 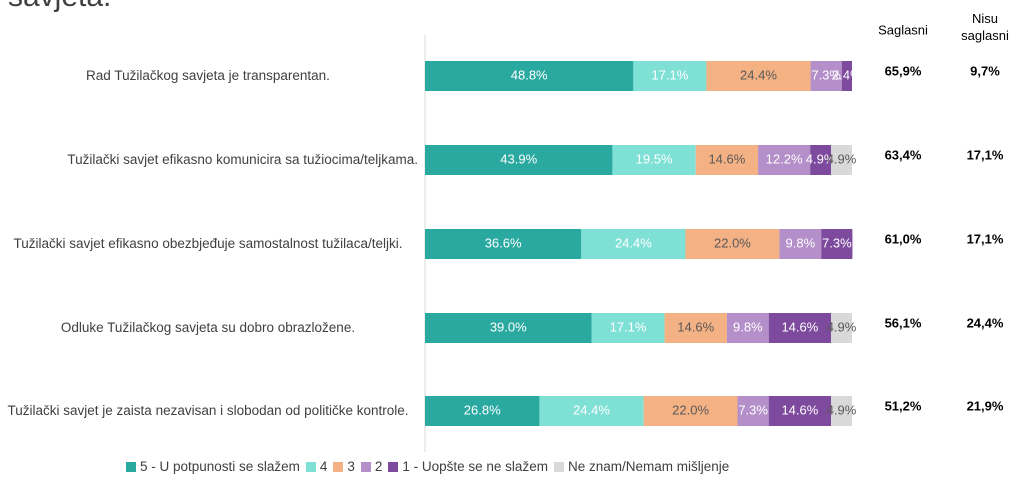 I want to click on legend-item: 5 - U potpunosti se slažem, so click(x=213, y=466).